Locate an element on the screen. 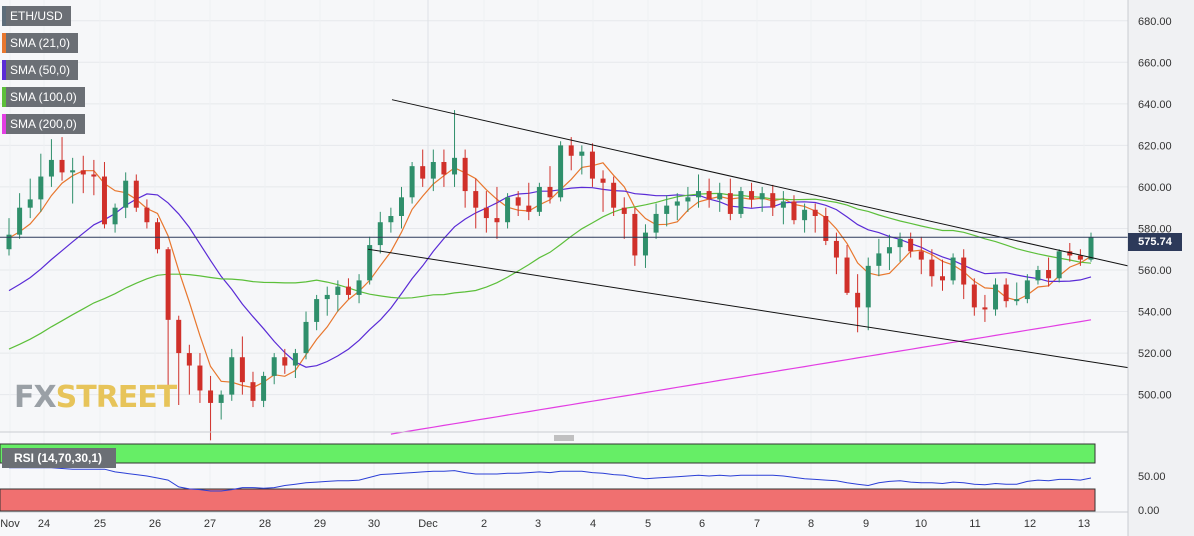 The image size is (1194, 536). y-tick-label: 500.00 is located at coordinates (1155, 396).